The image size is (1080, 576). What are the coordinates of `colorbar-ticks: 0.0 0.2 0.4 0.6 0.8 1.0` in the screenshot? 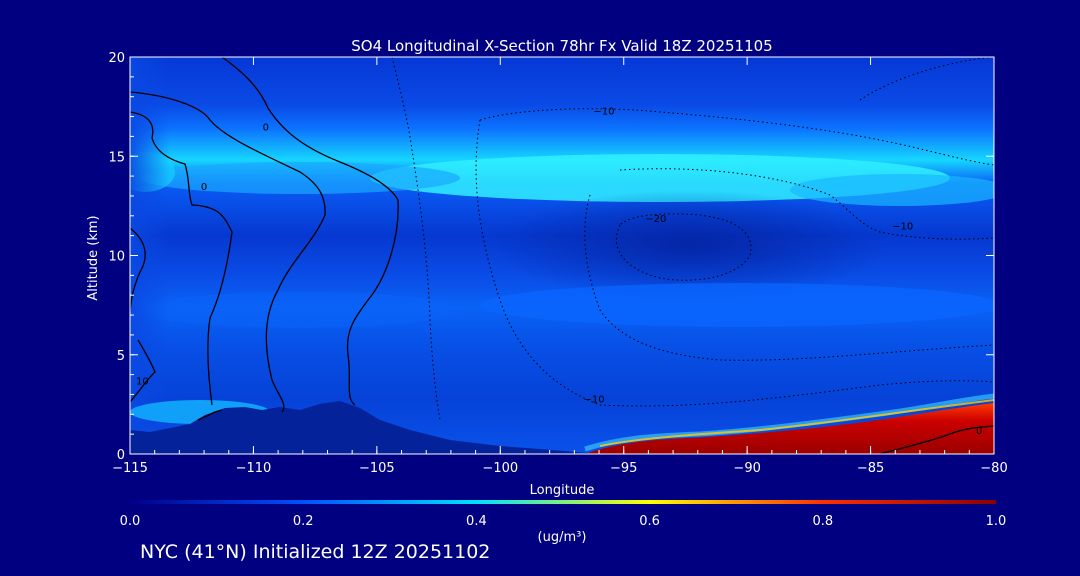 It's located at (563, 521).